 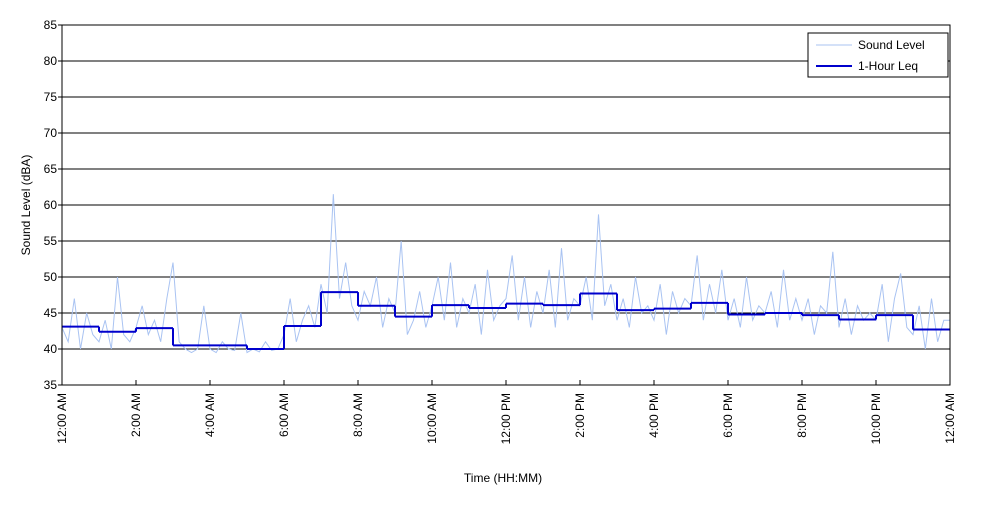 I want to click on y-tick-label: 80, so click(x=51, y=61).